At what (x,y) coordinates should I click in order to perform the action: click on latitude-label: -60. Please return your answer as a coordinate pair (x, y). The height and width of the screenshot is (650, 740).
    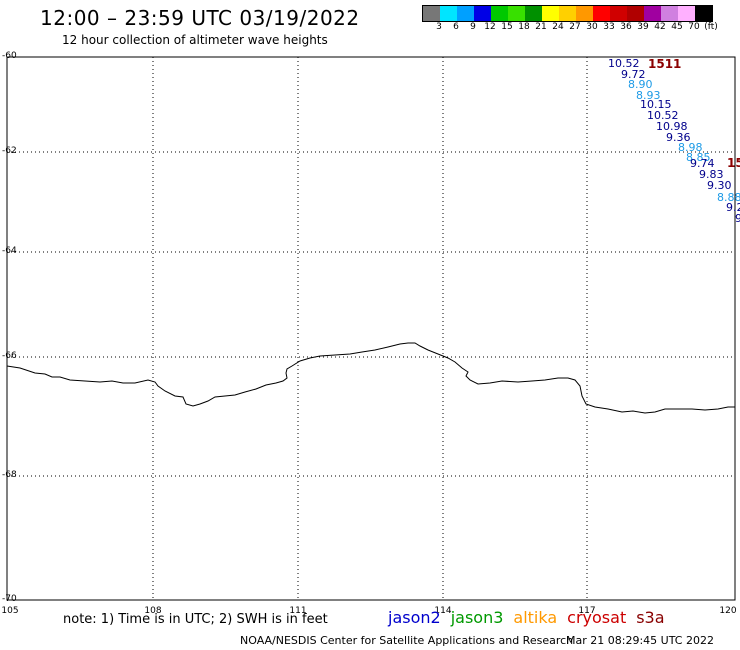
    Looking at the image, I should click on (9, 56).